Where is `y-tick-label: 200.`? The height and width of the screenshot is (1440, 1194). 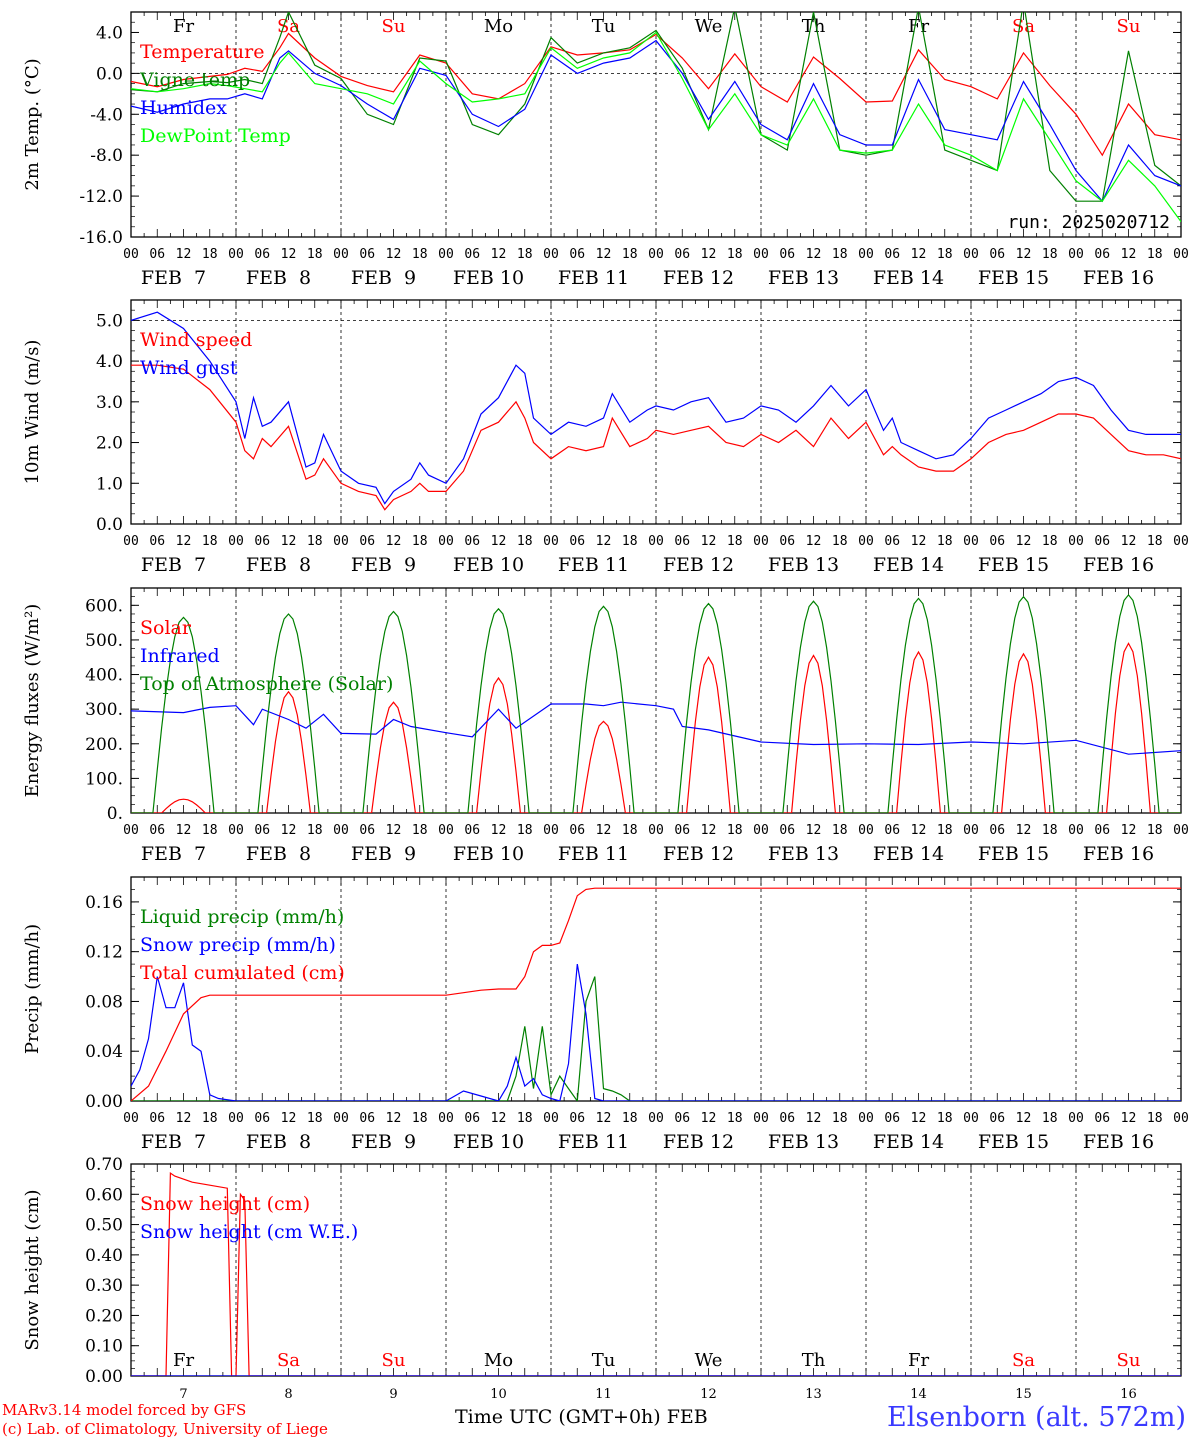 y-tick-label: 200. is located at coordinates (104, 745).